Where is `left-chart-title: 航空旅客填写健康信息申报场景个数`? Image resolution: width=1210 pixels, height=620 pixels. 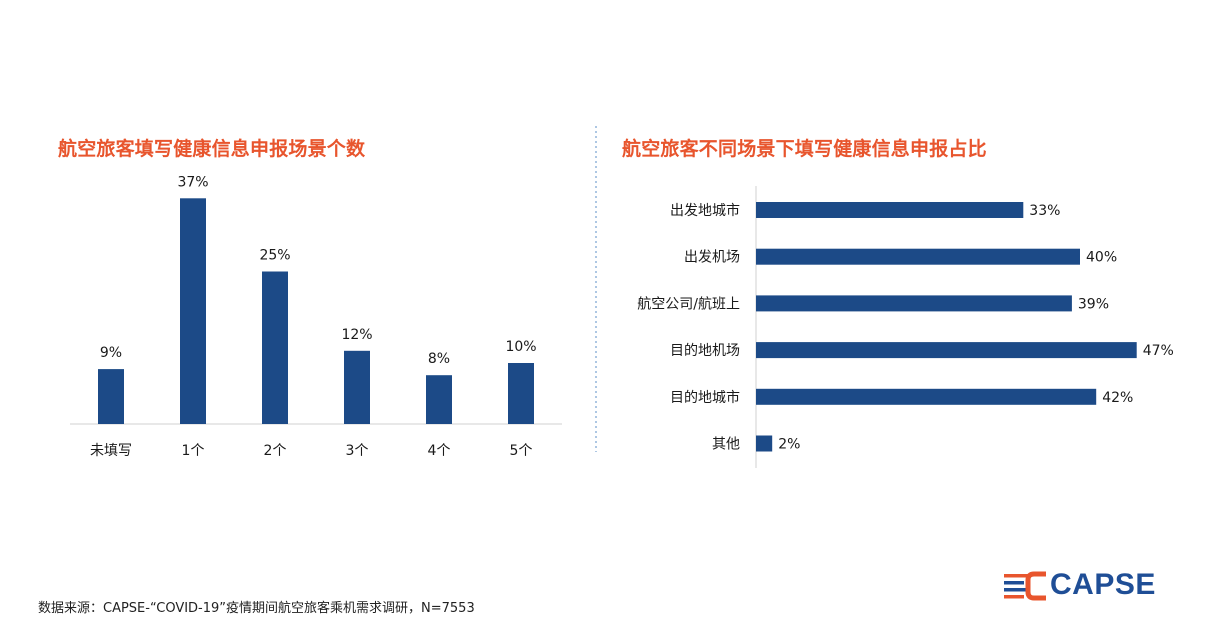
left-chart-title: 航空旅客填写健康信息申报场景个数 is located at coordinates (212, 149).